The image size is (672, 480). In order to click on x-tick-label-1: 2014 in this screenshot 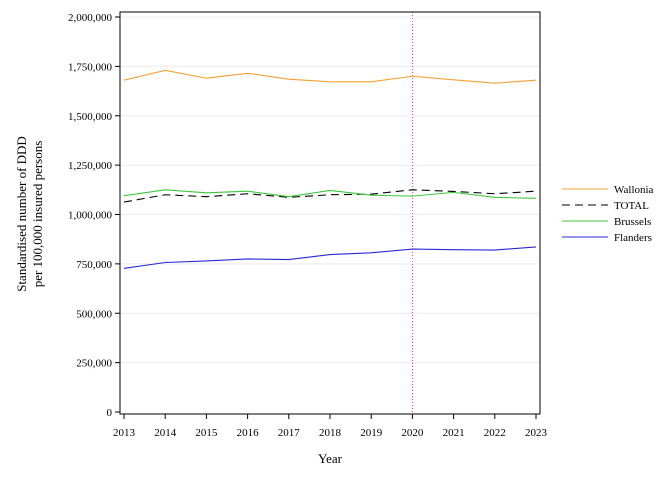, I will do `click(165, 433)`.